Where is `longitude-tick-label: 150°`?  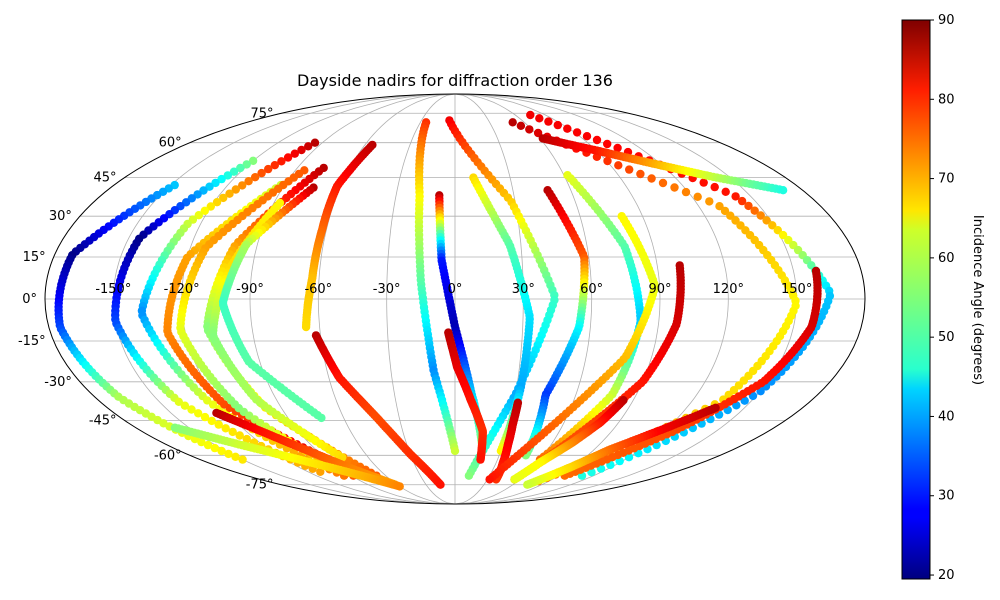
longitude-tick-label: 150° is located at coordinates (796, 289).